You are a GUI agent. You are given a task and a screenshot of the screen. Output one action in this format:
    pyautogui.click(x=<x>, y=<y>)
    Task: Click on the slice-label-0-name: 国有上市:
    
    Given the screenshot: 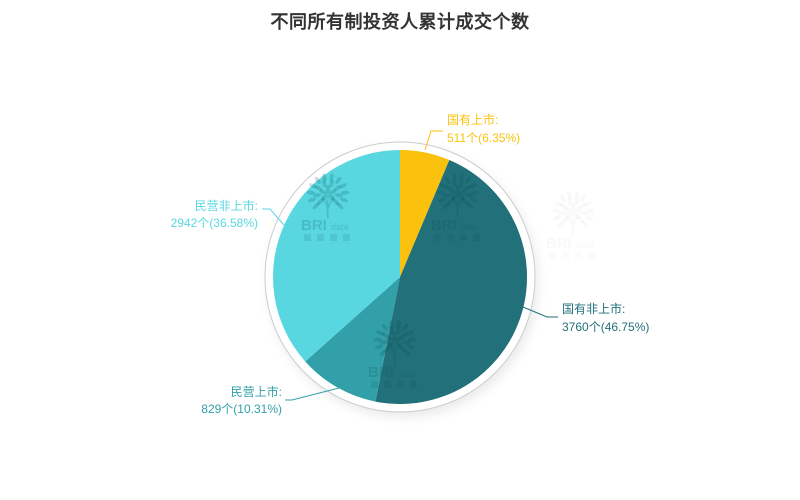 What is the action you would take?
    pyautogui.click(x=472, y=119)
    